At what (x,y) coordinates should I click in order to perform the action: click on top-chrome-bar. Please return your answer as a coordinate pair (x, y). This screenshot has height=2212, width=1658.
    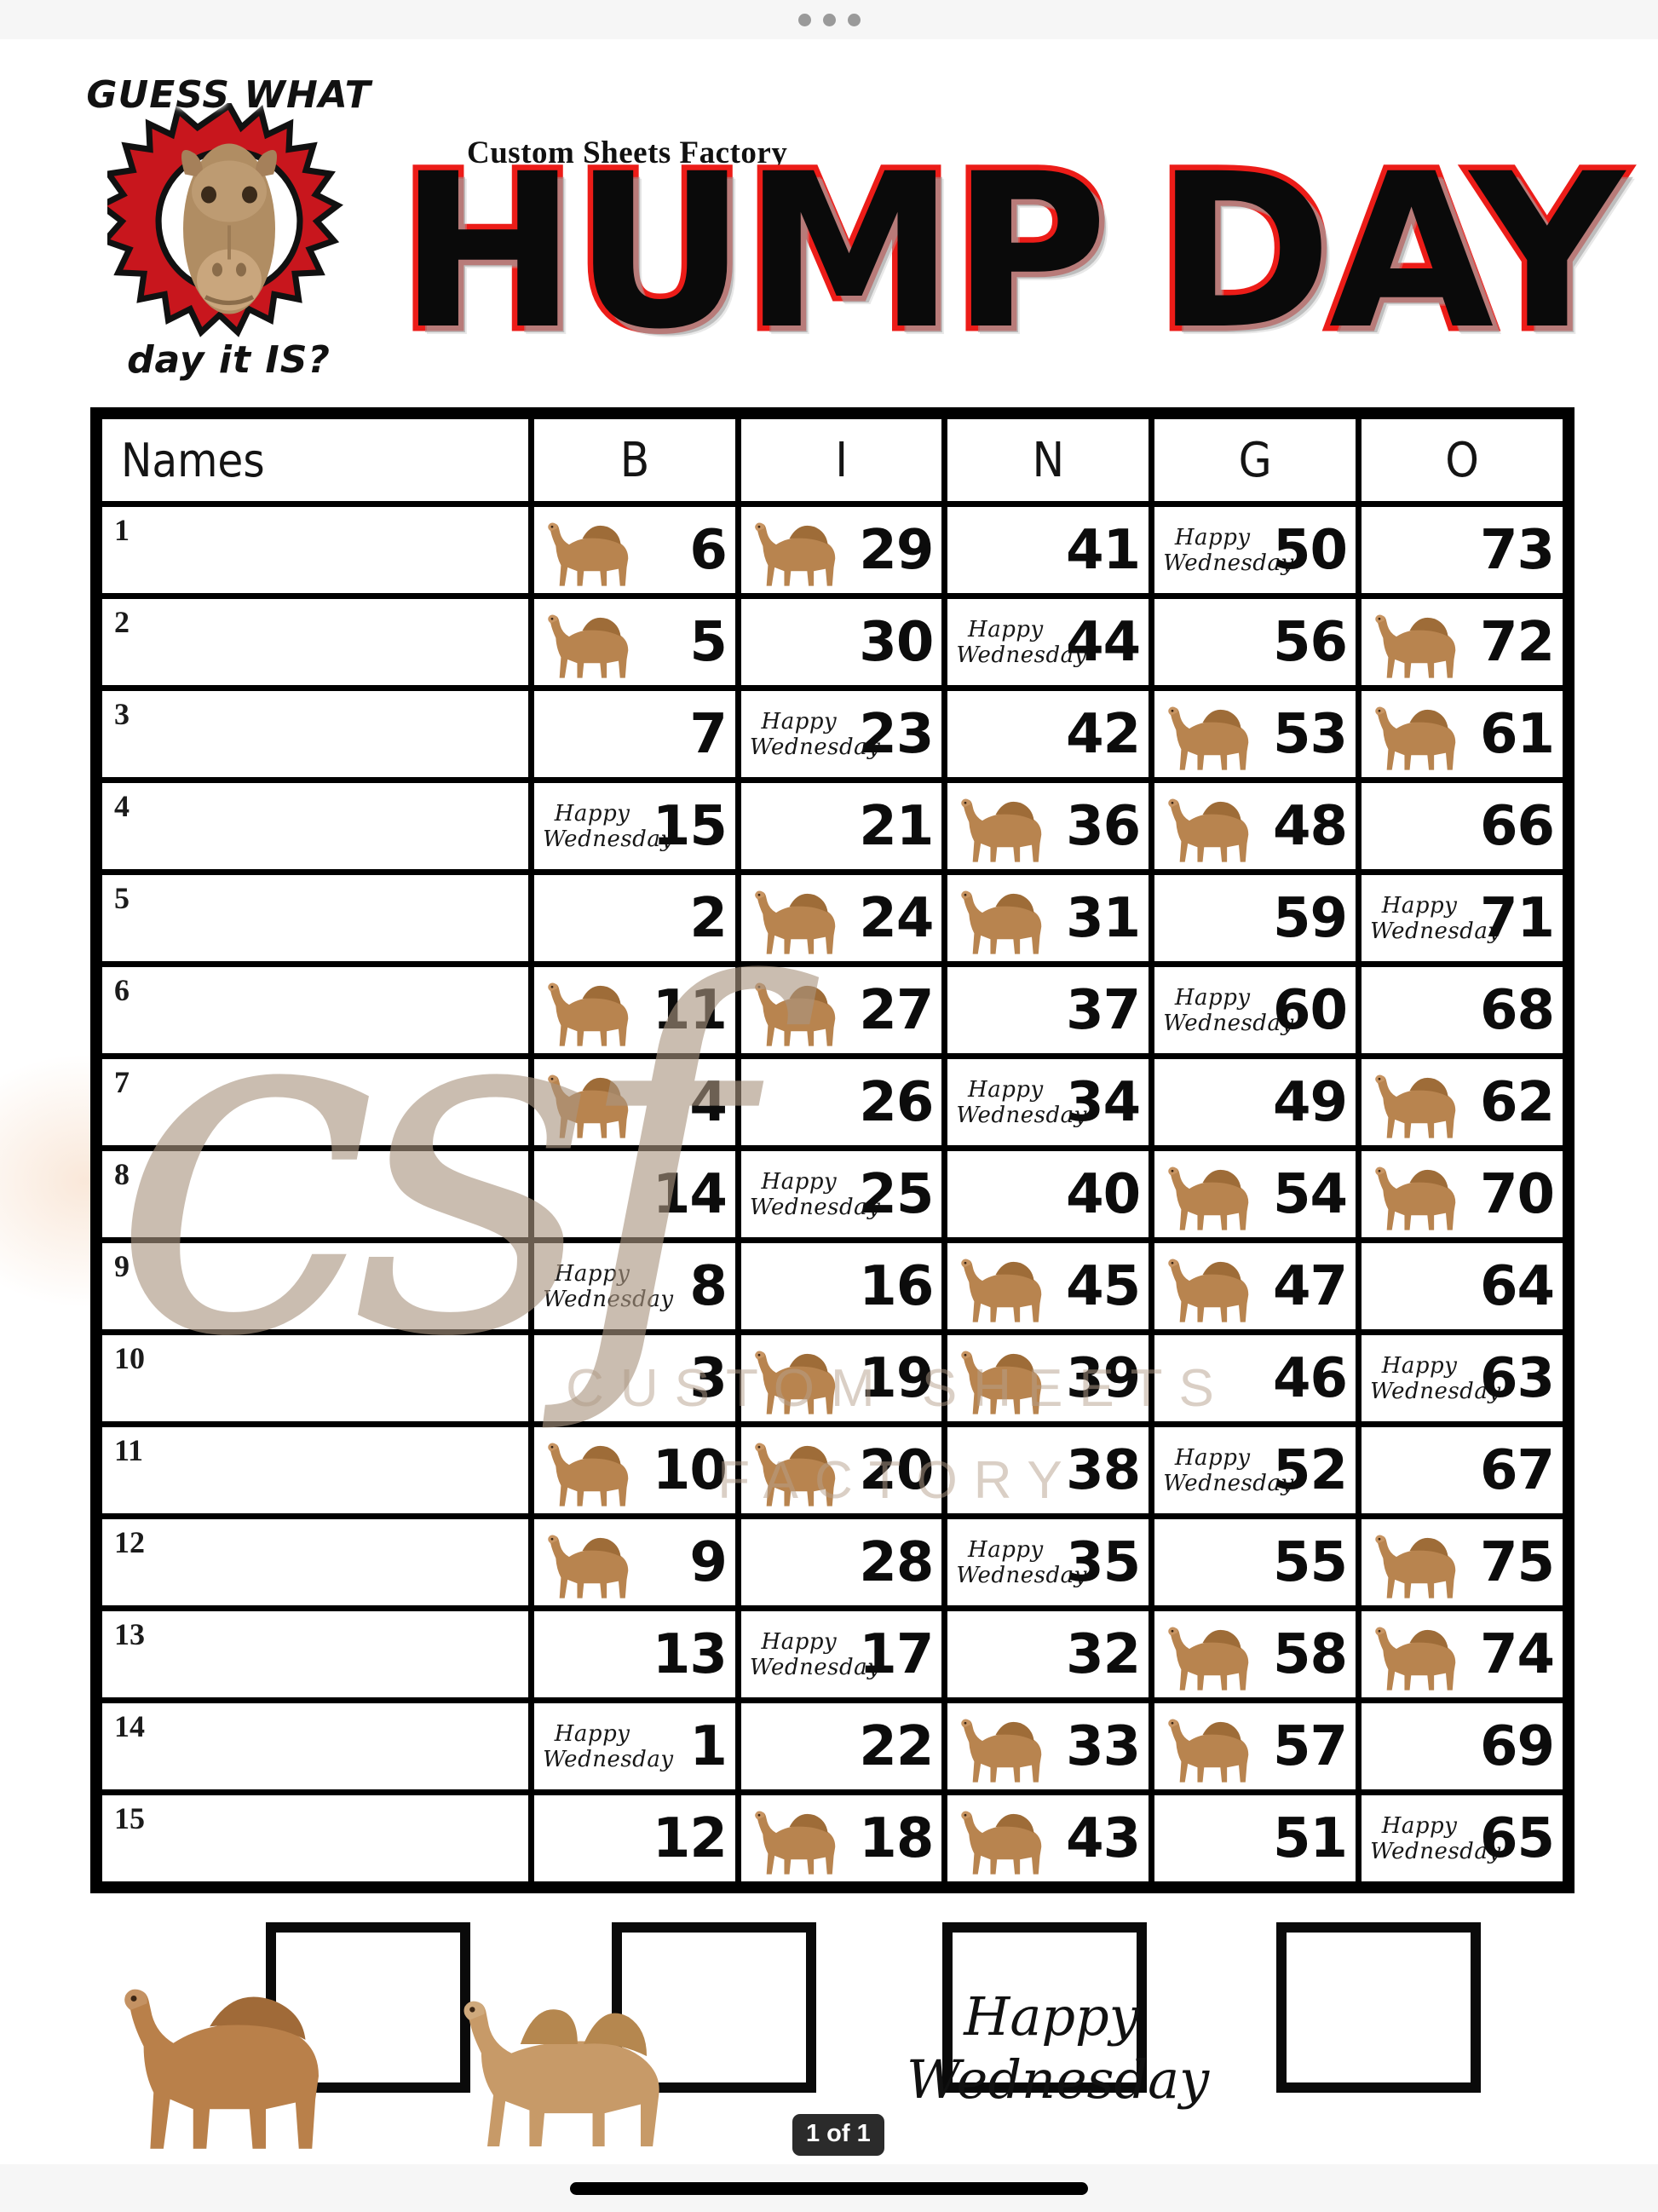
    Looking at the image, I should click on (829, 19).